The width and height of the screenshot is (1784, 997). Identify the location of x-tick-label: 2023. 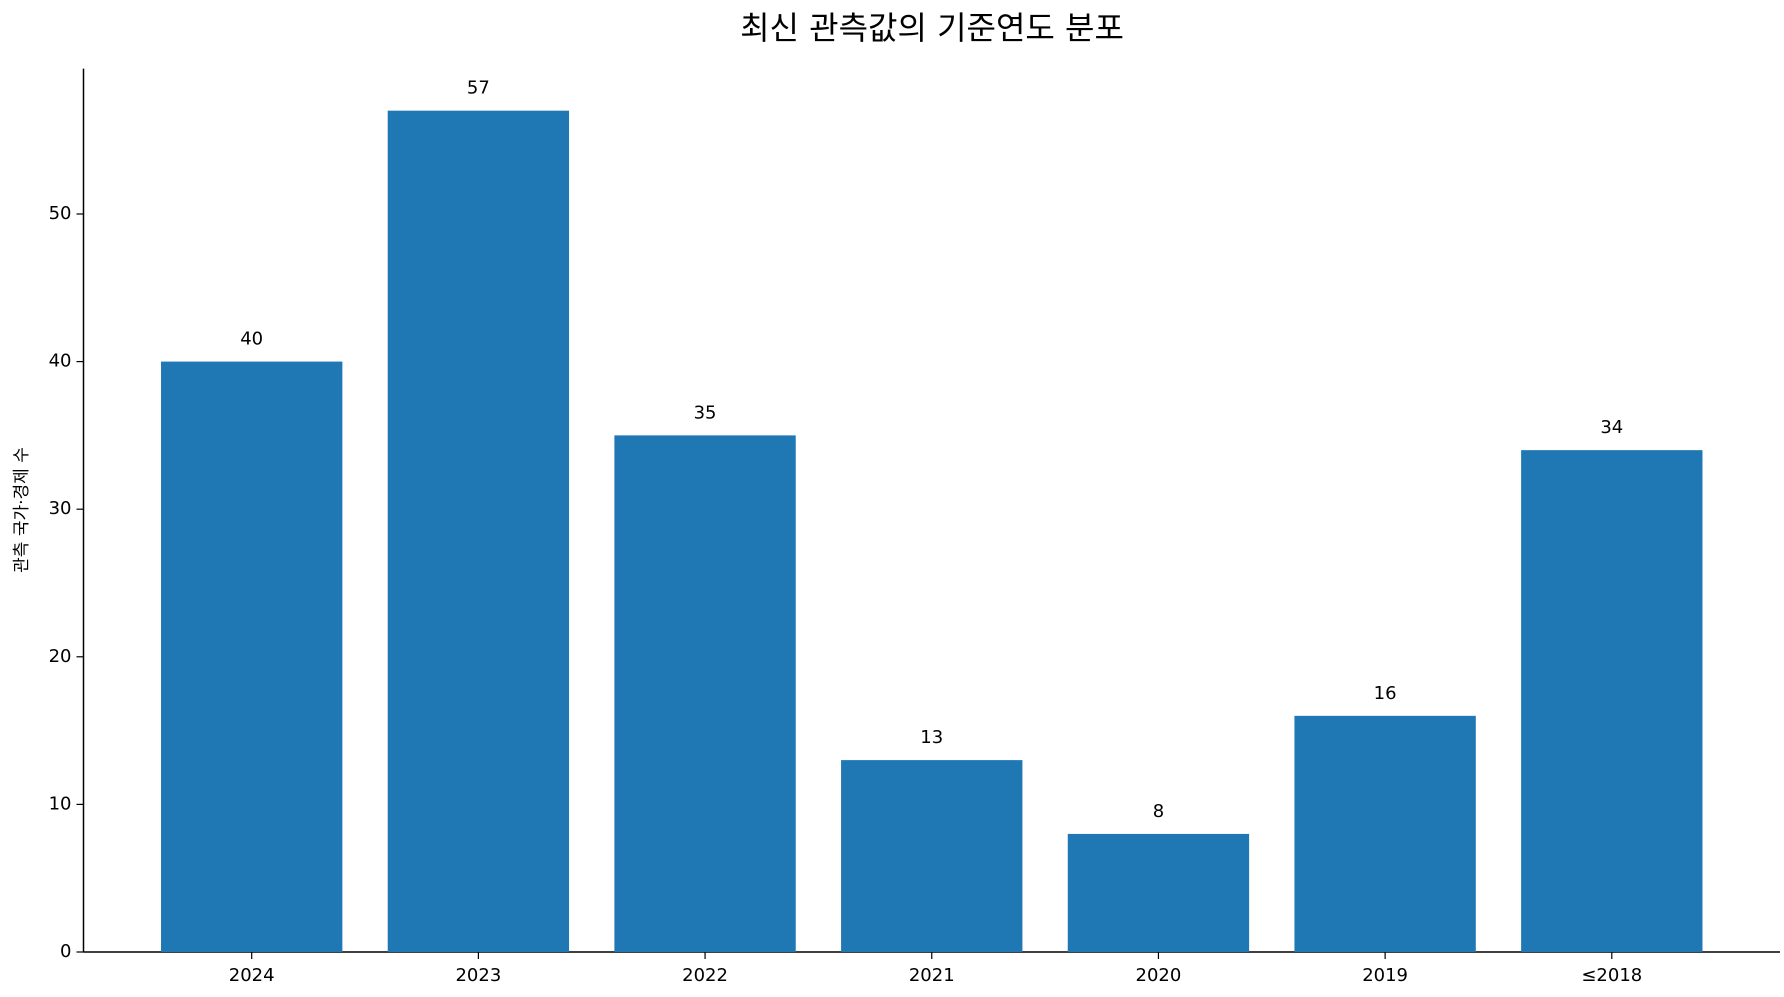
(478, 975).